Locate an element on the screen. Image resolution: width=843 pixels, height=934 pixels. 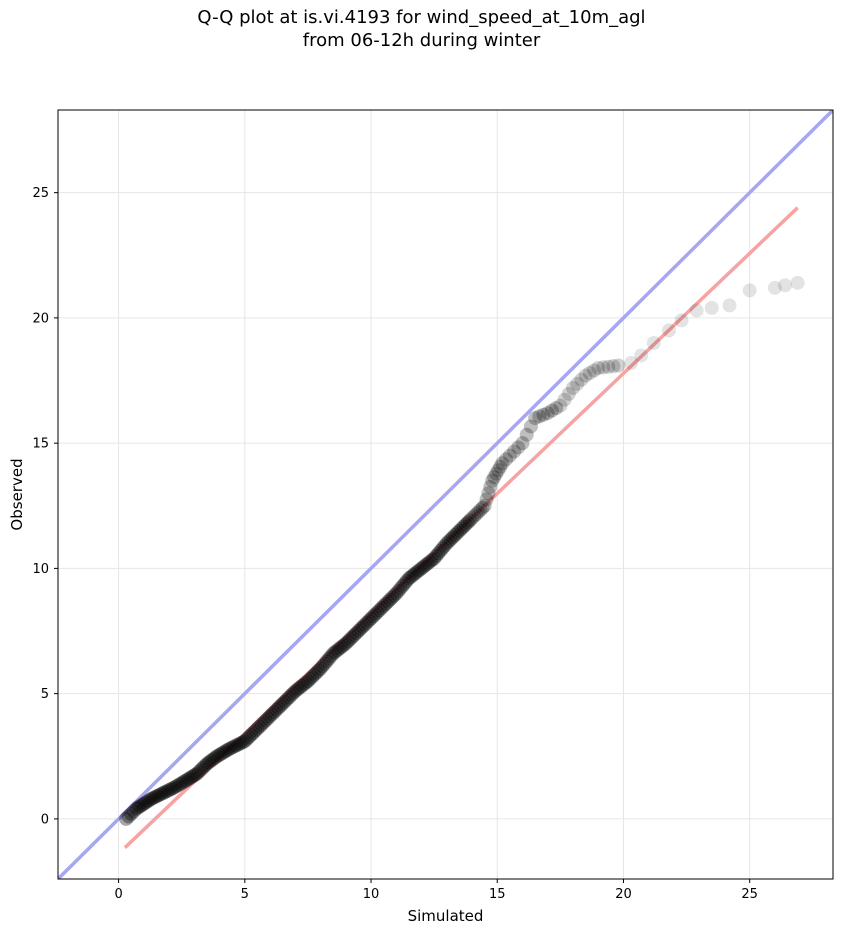
y-tick-label: 15 is located at coordinates (40, 444).